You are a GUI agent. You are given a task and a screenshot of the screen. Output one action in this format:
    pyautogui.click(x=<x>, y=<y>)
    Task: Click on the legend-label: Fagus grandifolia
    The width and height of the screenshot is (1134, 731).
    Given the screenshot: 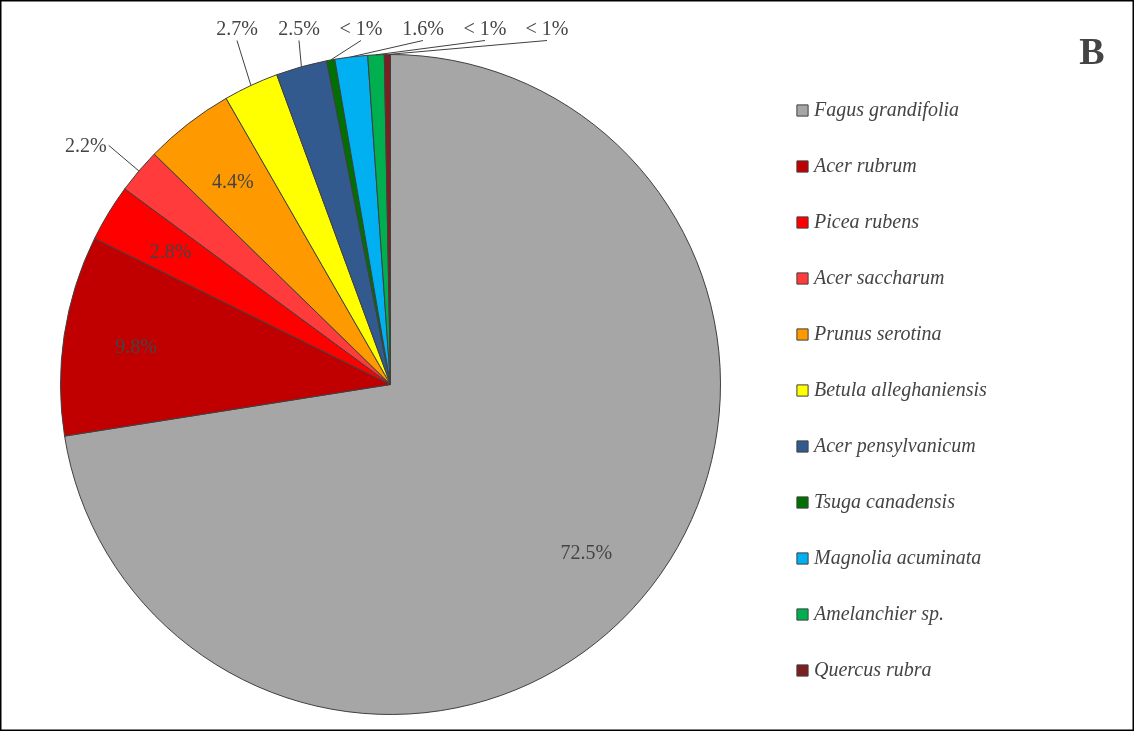 What is the action you would take?
    pyautogui.click(x=887, y=109)
    